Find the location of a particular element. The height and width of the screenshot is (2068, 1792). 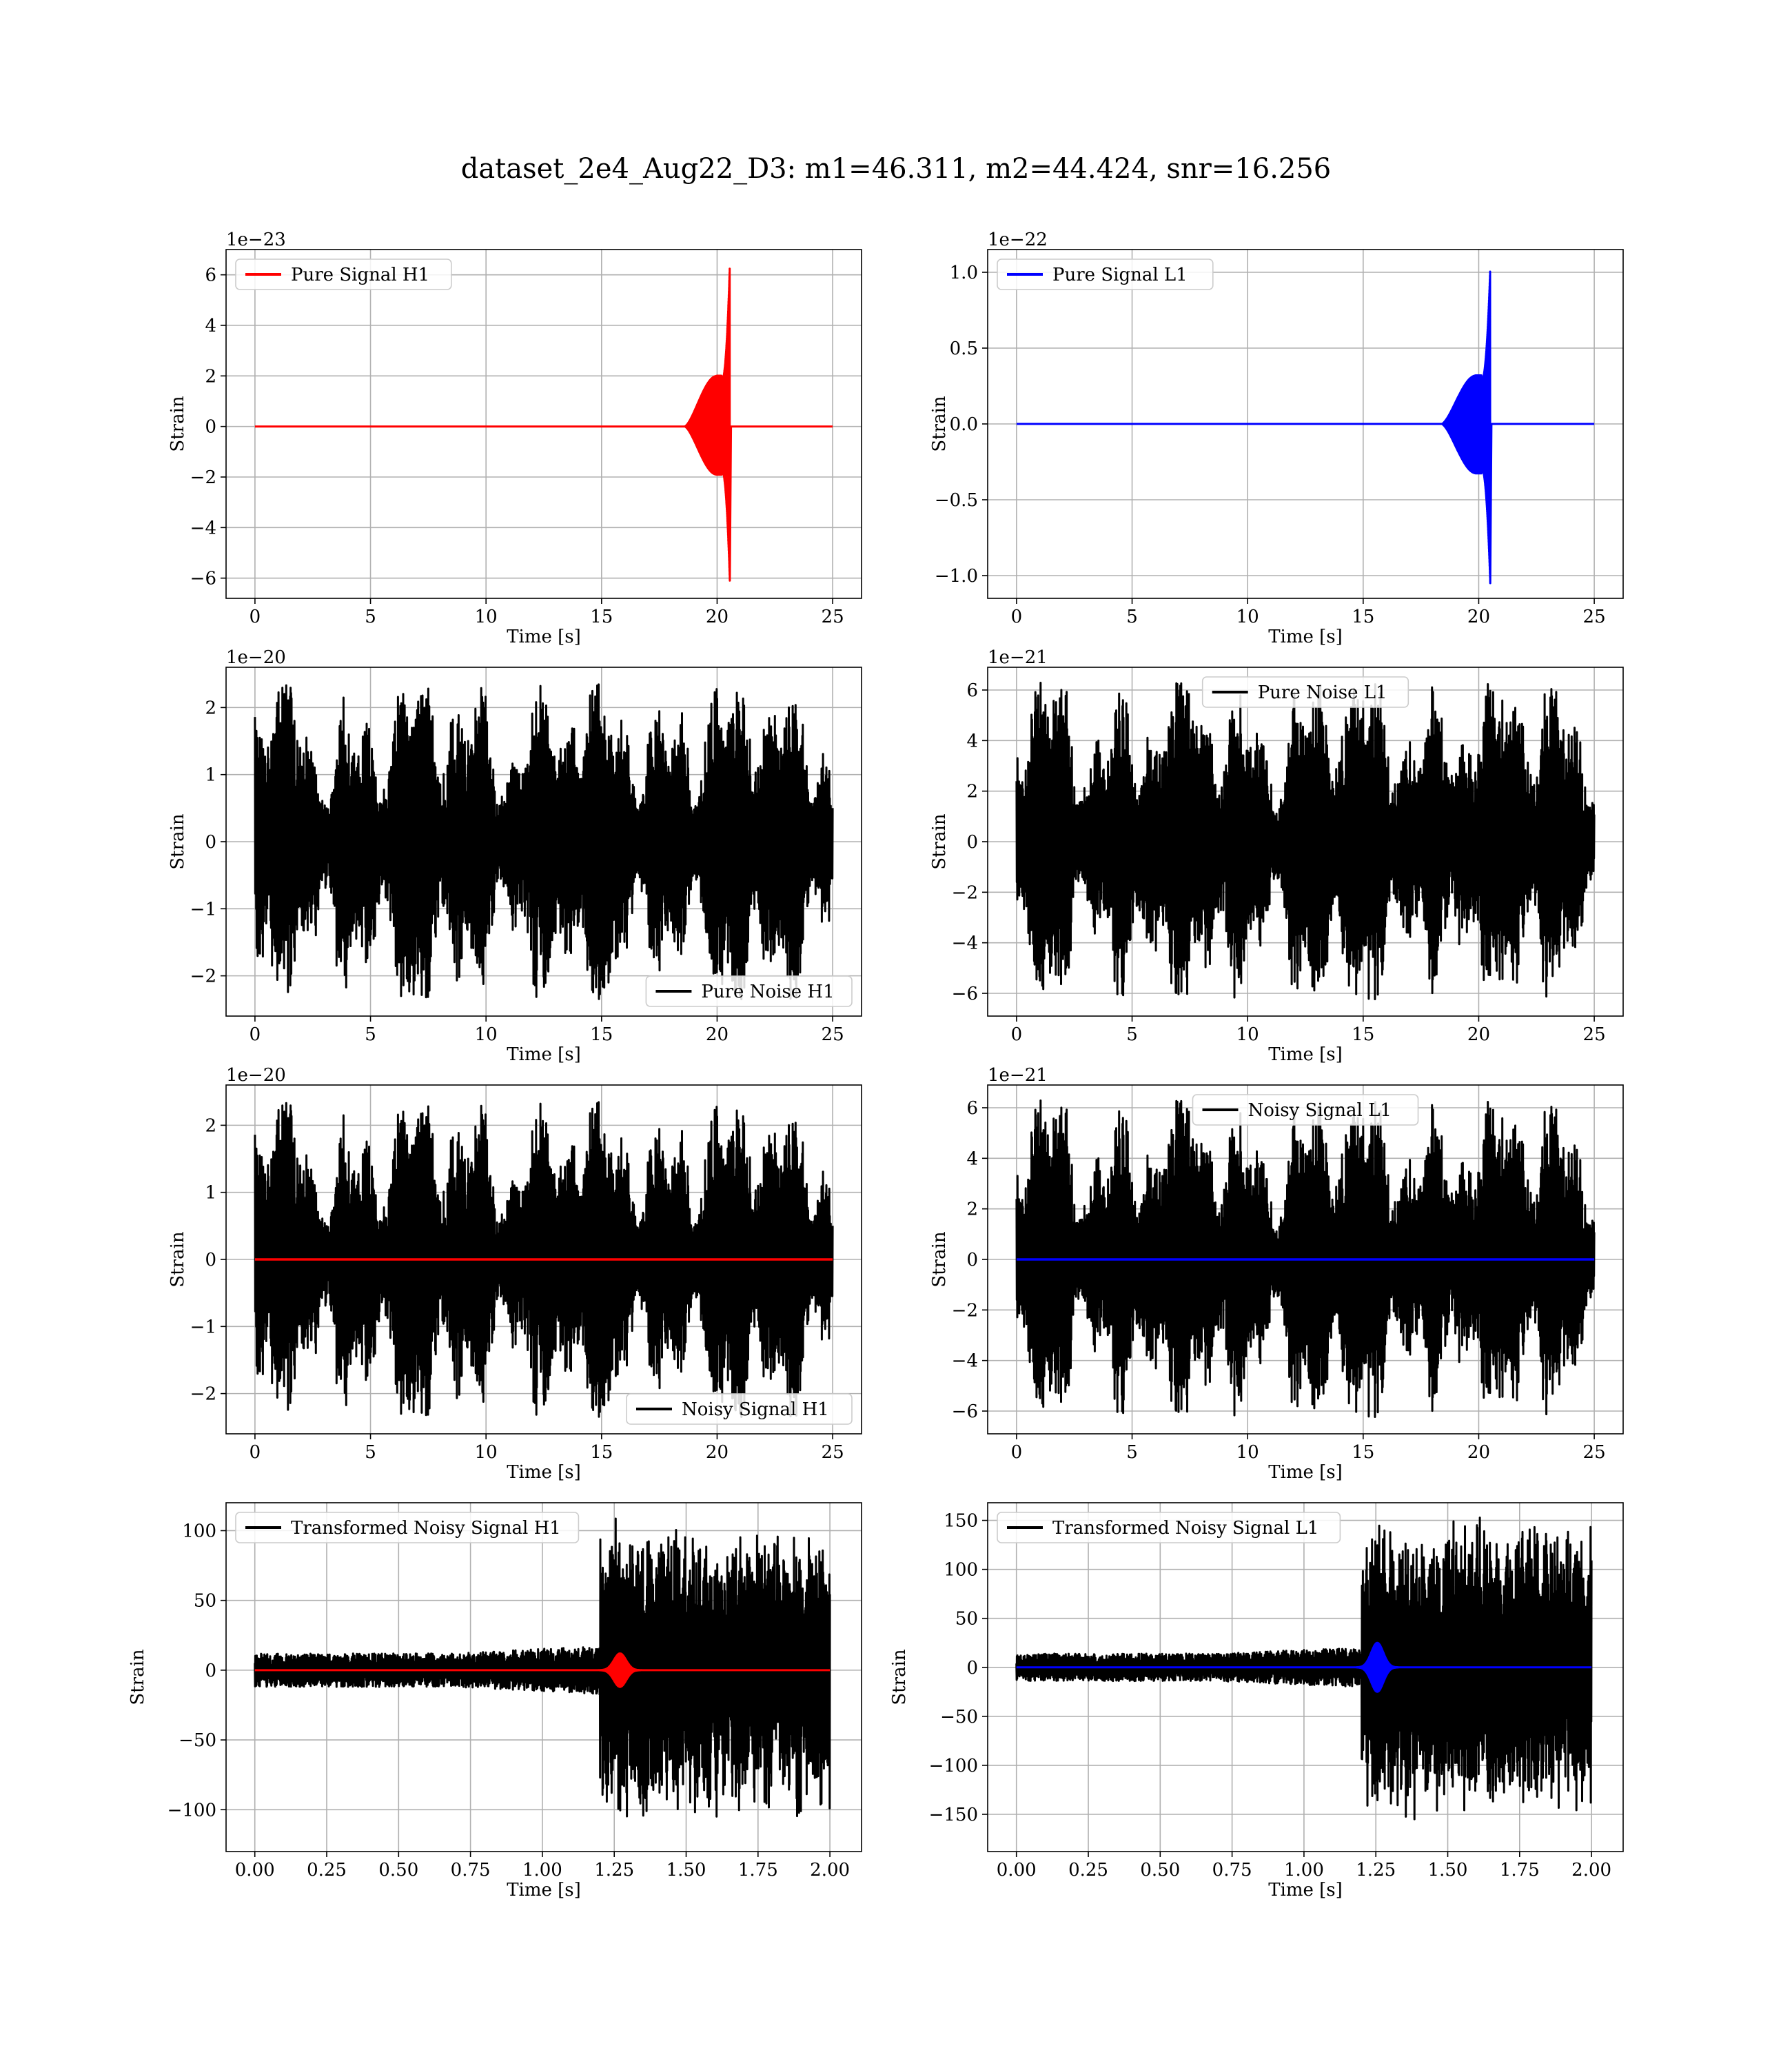

legend: Pure Noise L1 is located at coordinates (1305, 692).